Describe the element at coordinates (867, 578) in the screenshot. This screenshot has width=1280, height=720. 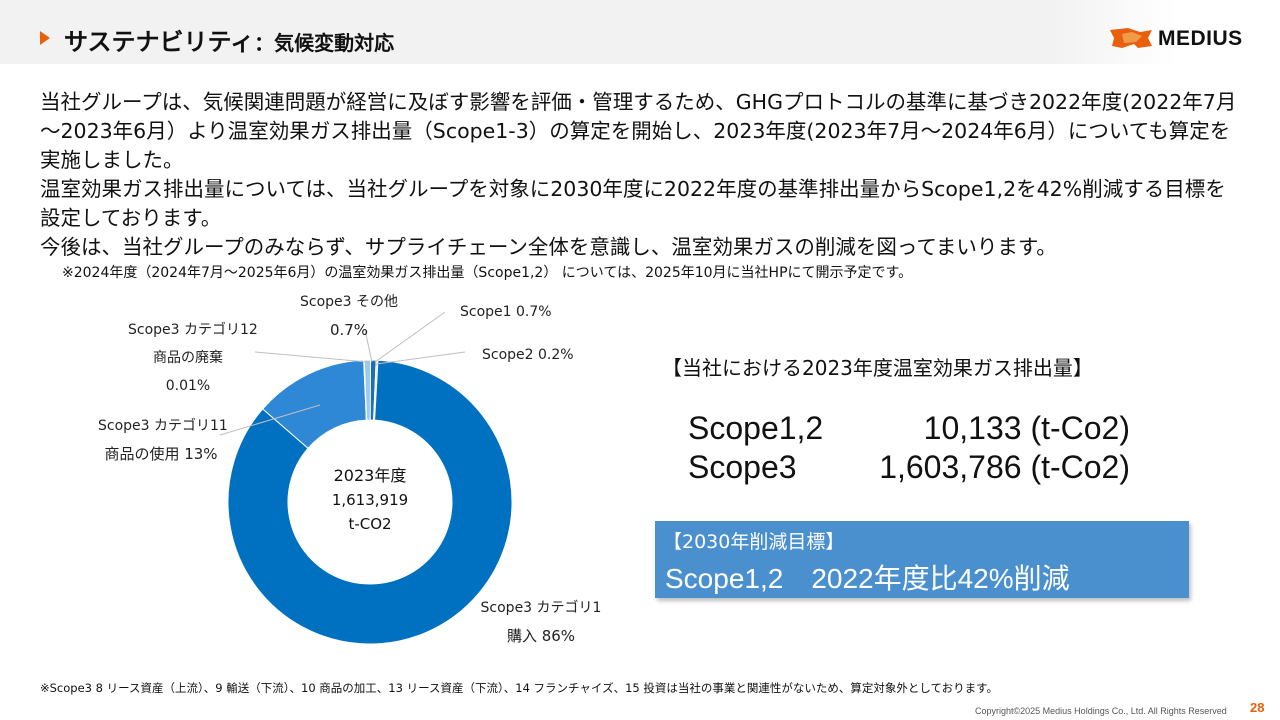
I see `target-text: Scope1,2 2022年度比42%削減` at that location.